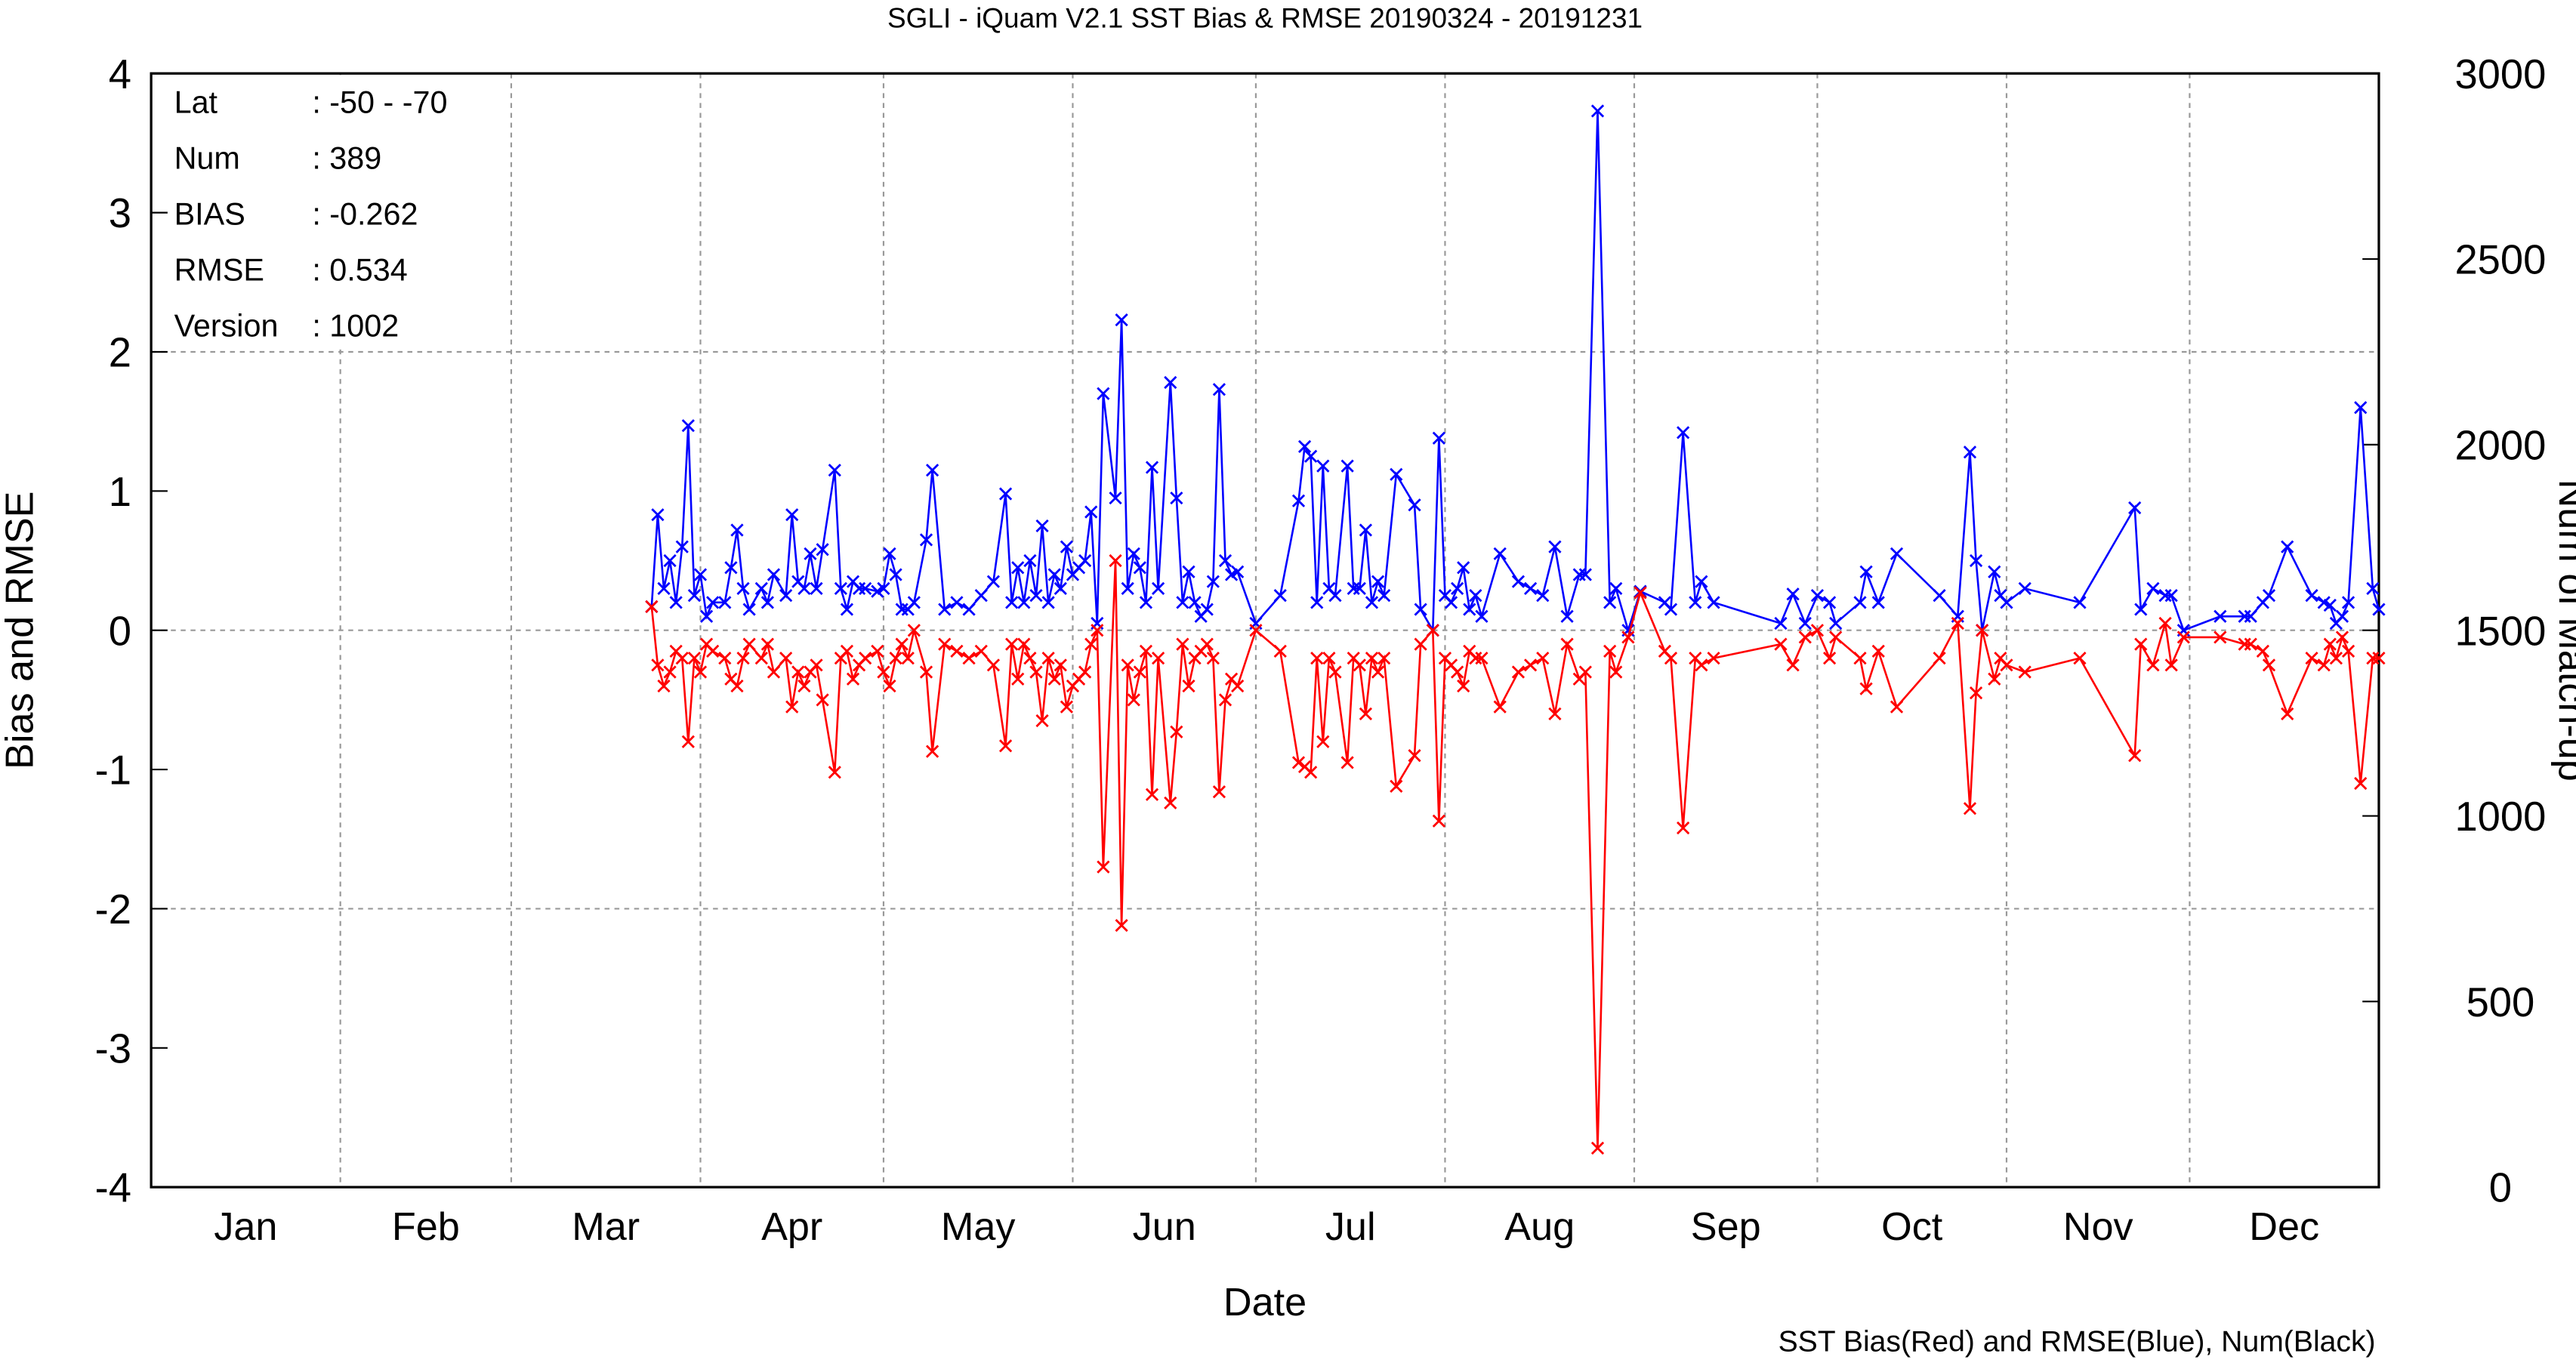 Image resolution: width=2576 pixels, height=1369 pixels. I want to click on info-label: BIAS, so click(209, 213).